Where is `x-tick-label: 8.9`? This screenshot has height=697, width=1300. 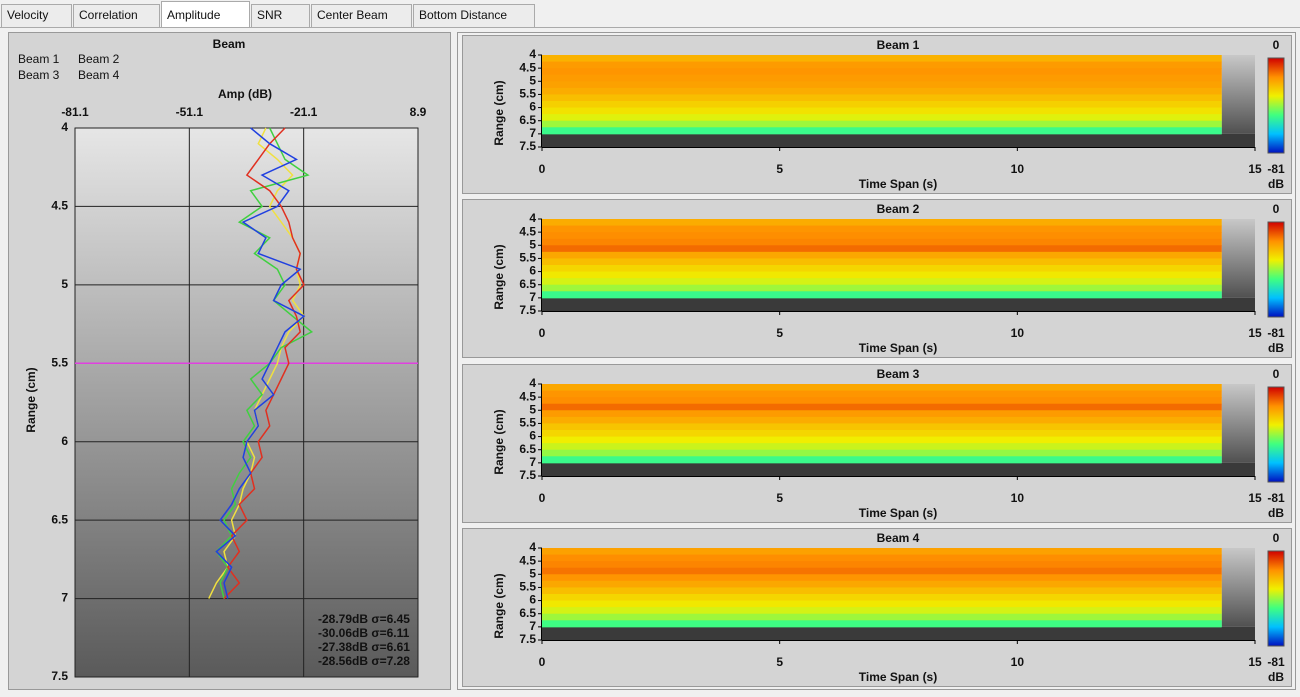
x-tick-label: 8.9 is located at coordinates (418, 112).